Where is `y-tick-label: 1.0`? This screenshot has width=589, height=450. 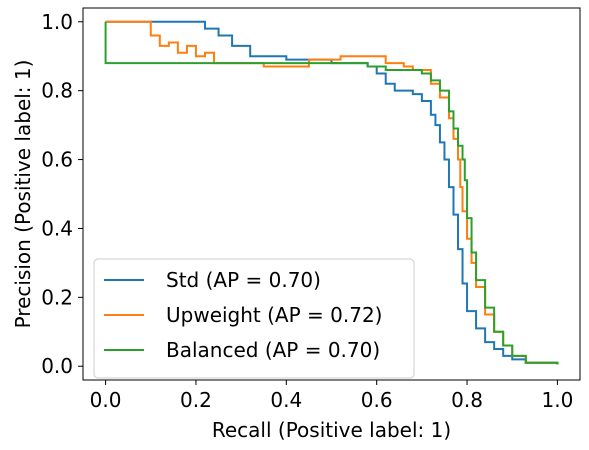 y-tick-label: 1.0 is located at coordinates (57, 22).